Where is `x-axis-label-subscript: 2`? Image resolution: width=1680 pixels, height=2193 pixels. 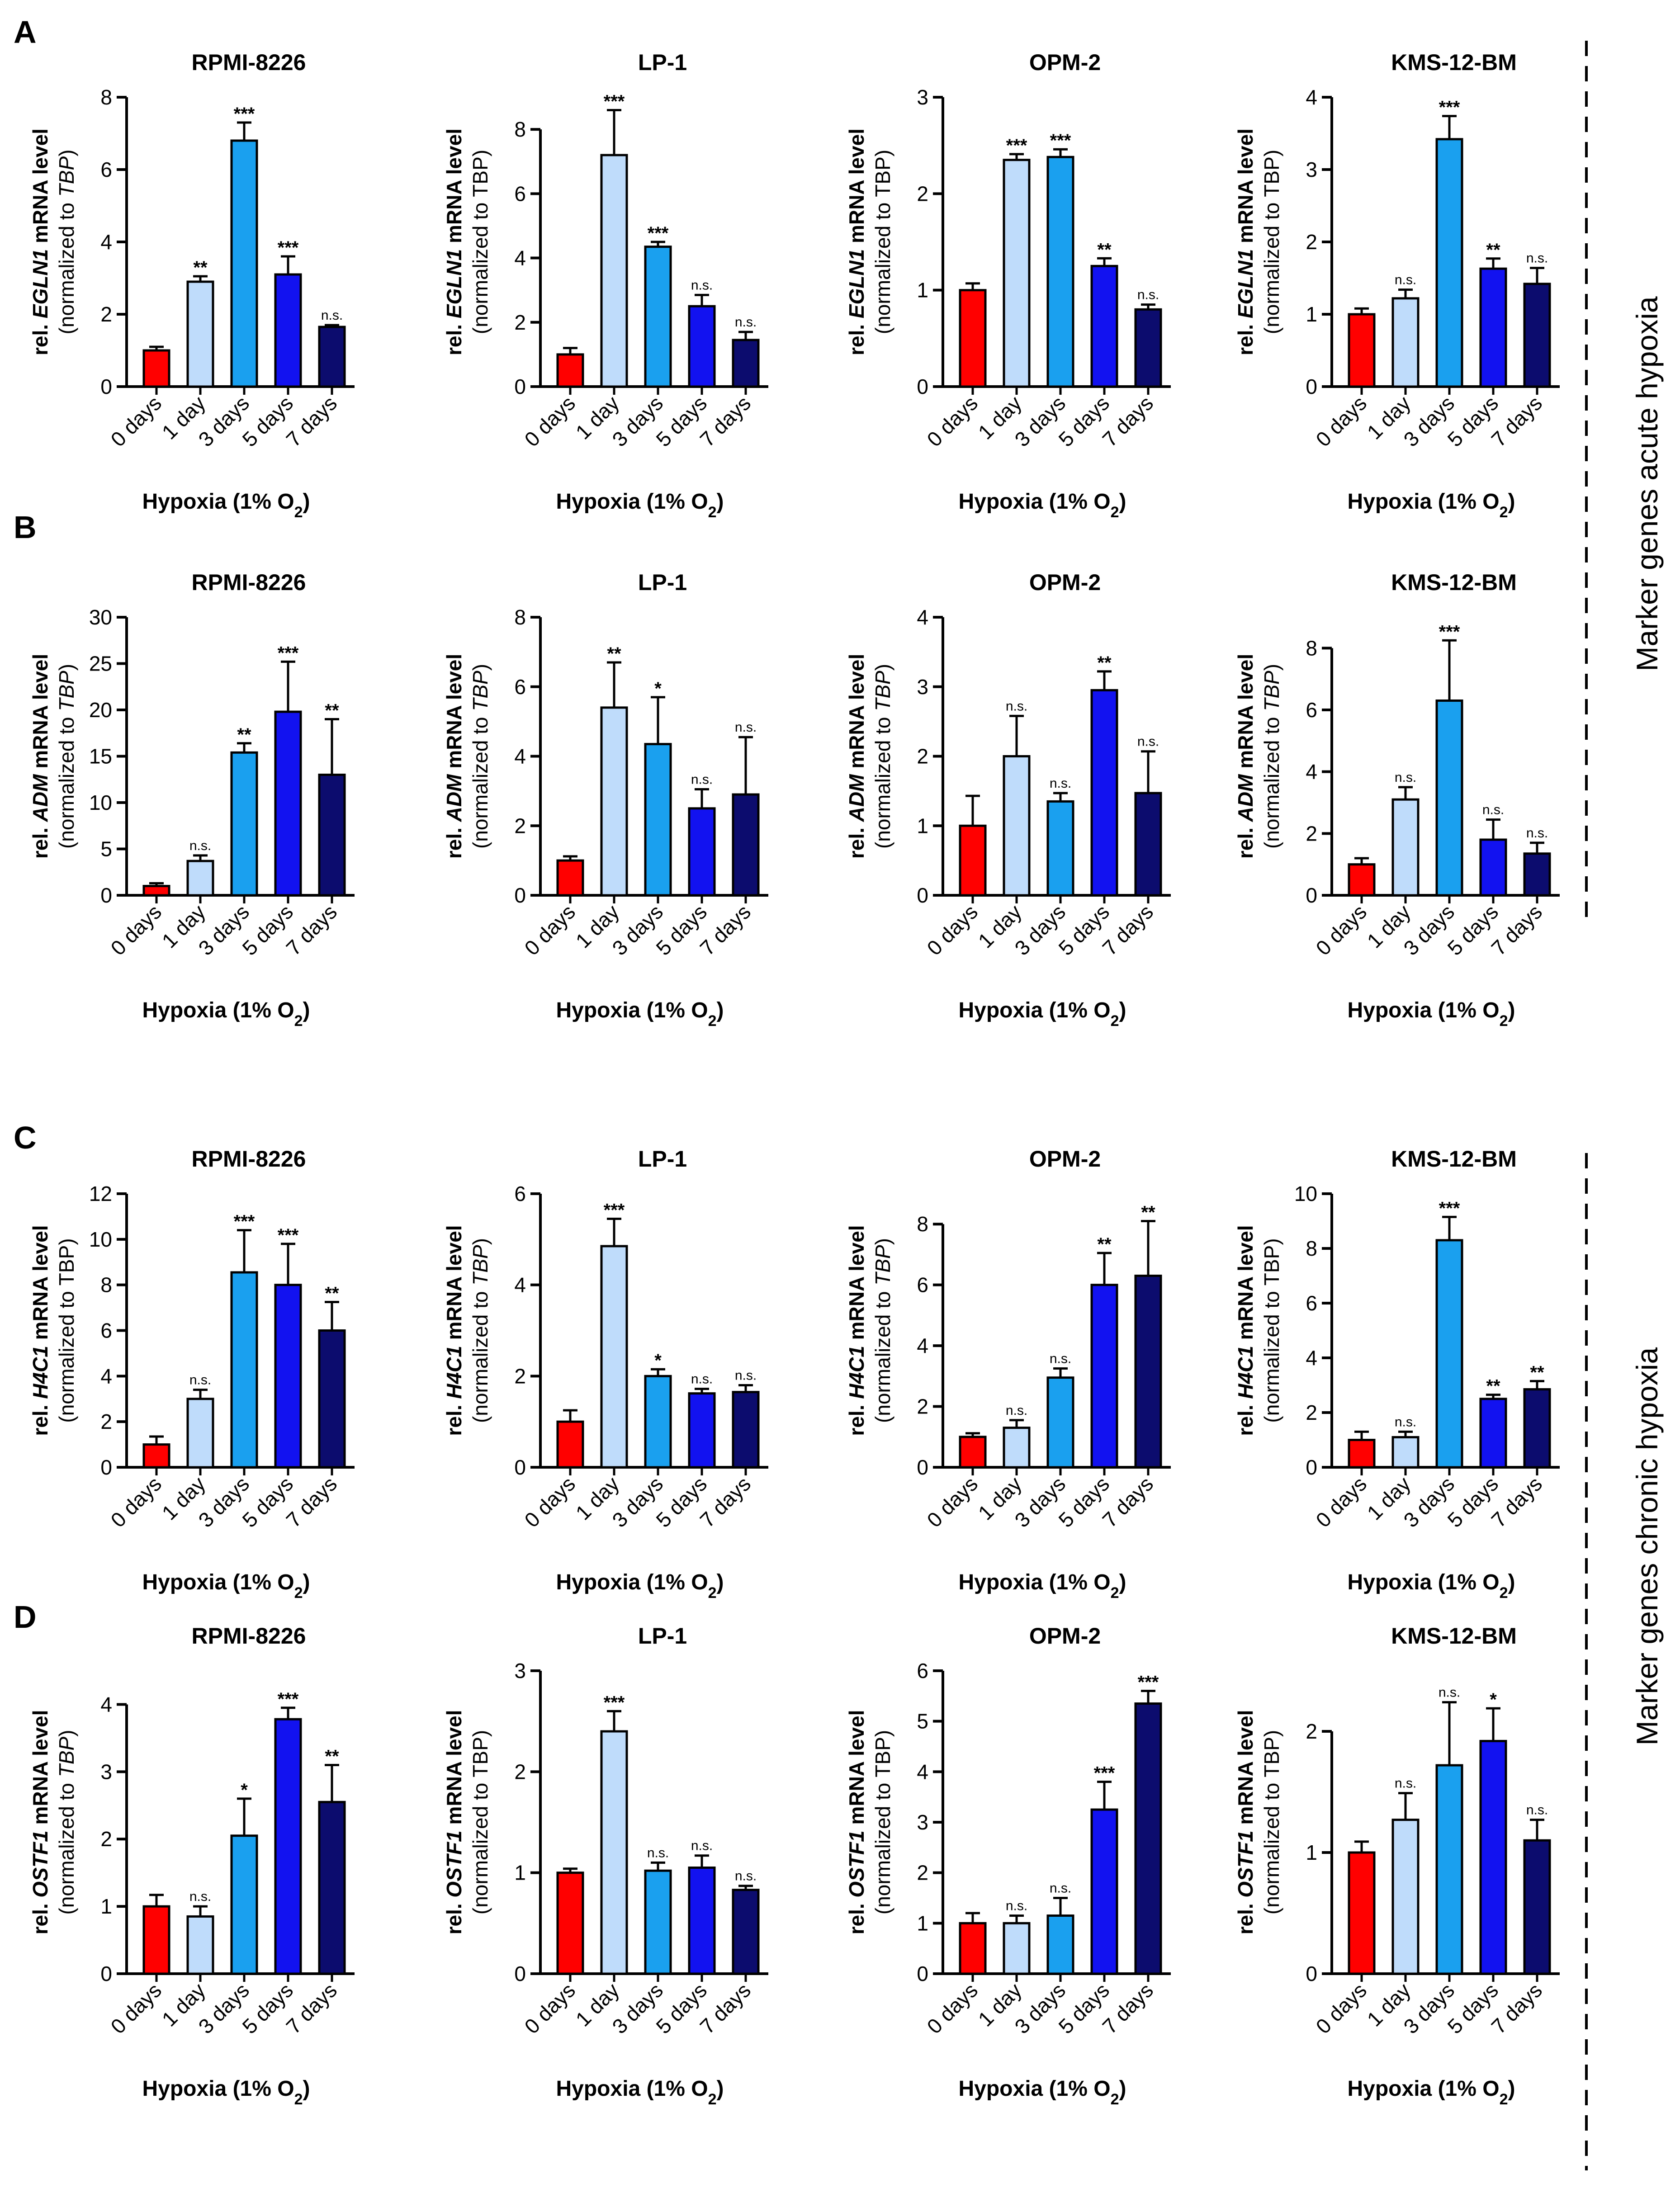
x-axis-label-subscript: 2 is located at coordinates (1115, 512).